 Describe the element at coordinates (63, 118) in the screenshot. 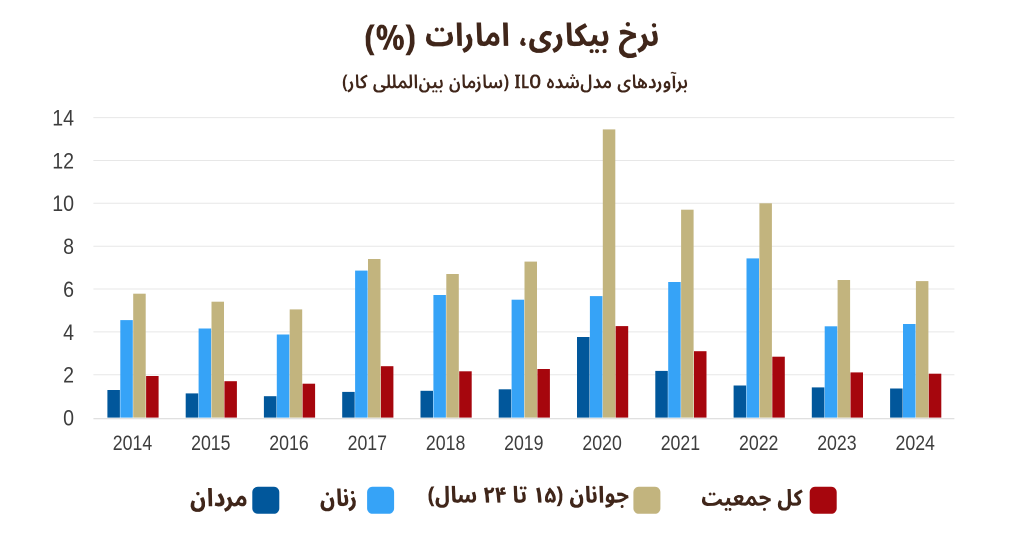

I see `svg-text: 14` at that location.